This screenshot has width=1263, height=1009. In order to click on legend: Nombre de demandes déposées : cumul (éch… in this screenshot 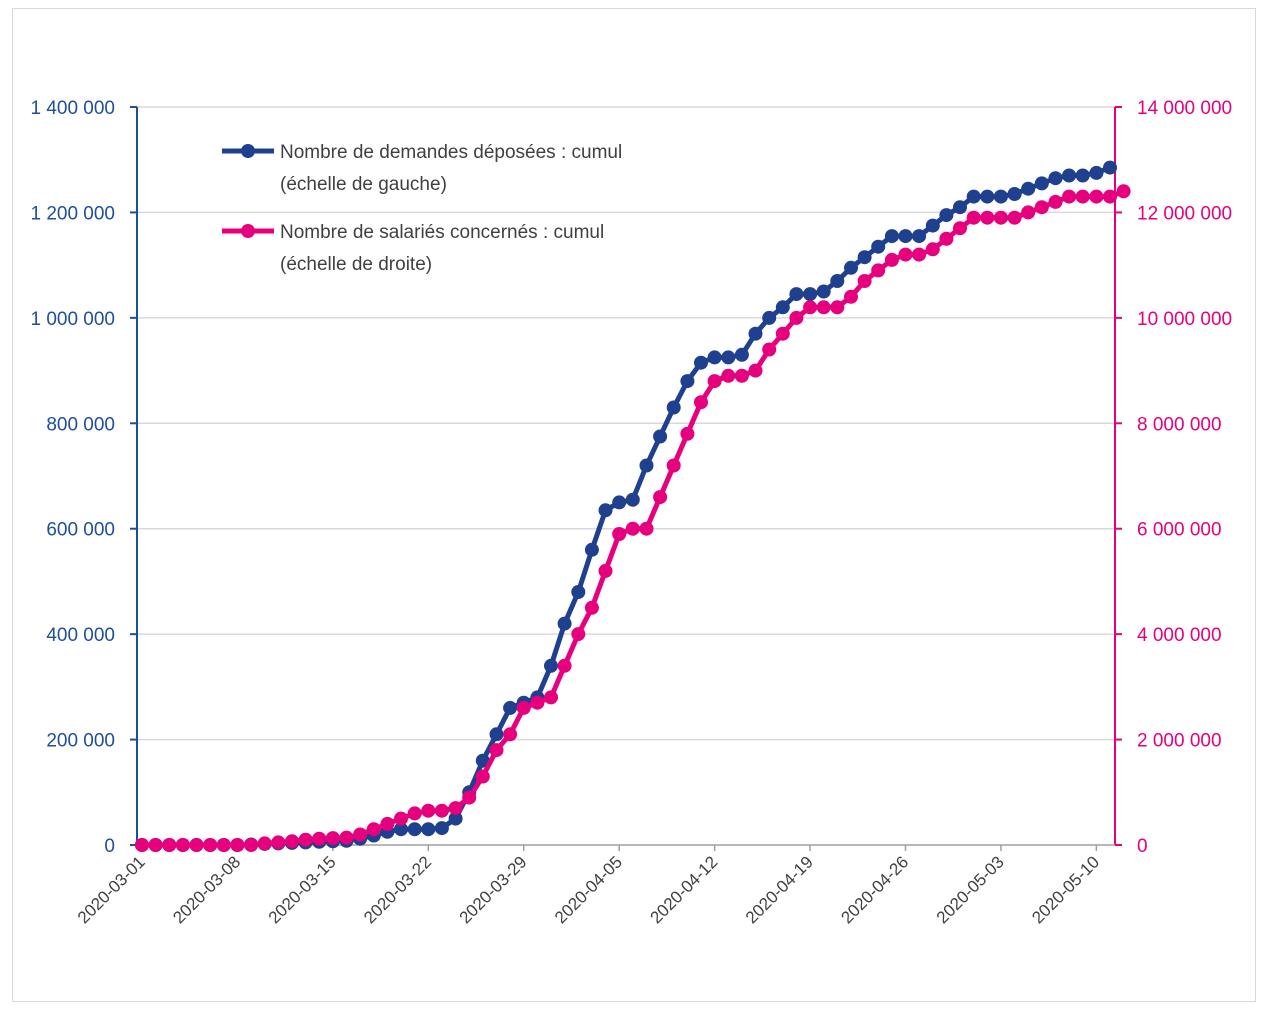, I will do `click(422, 208)`.